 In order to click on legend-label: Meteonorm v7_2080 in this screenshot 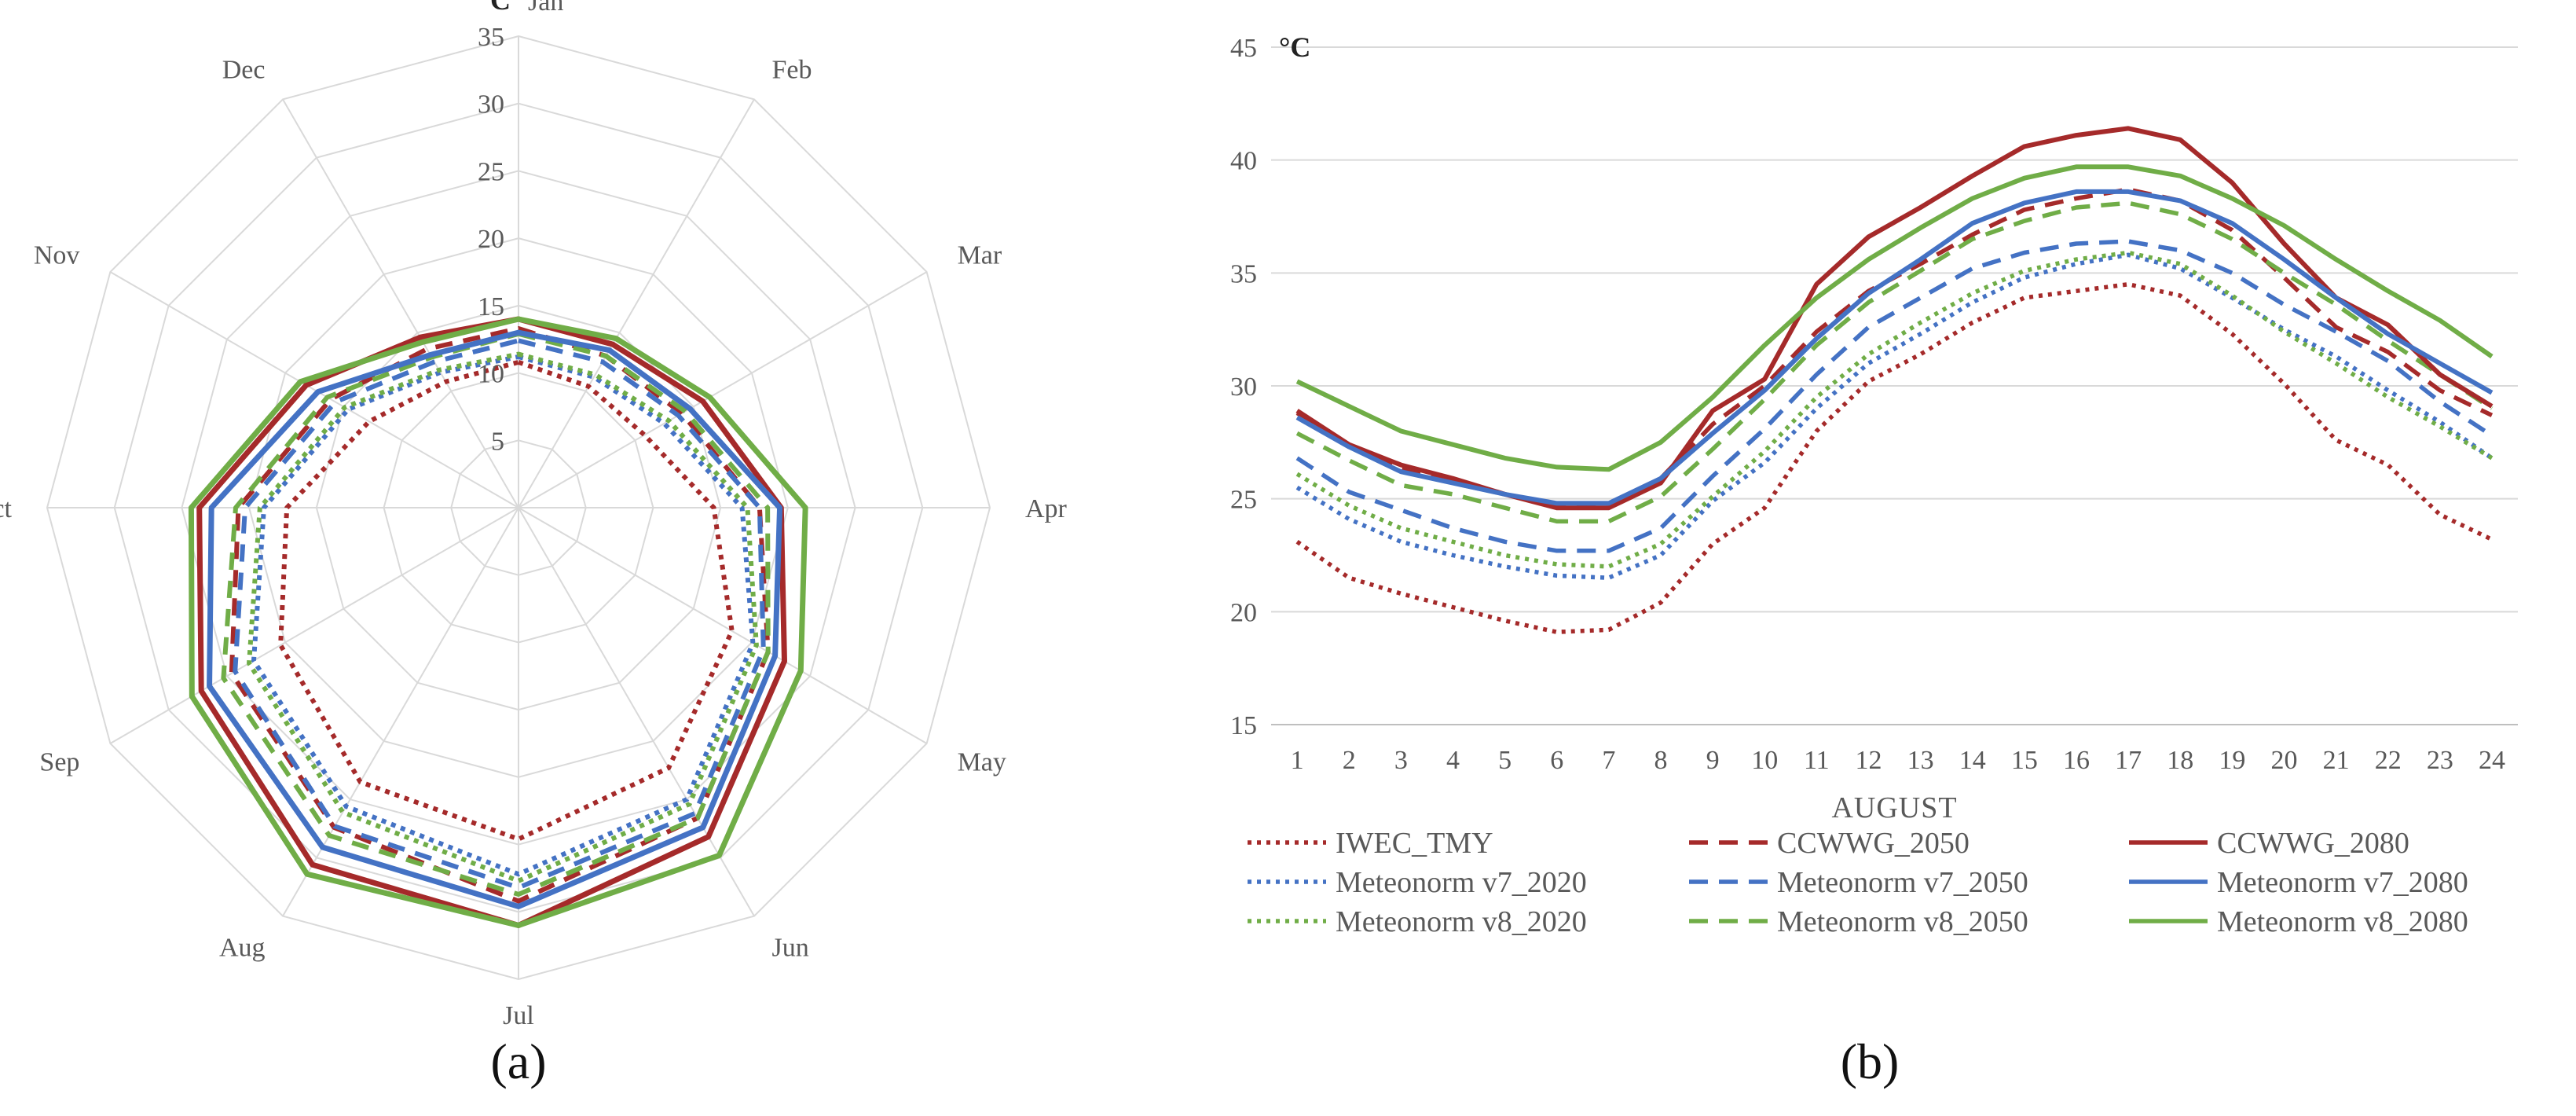, I will do `click(2342, 882)`.